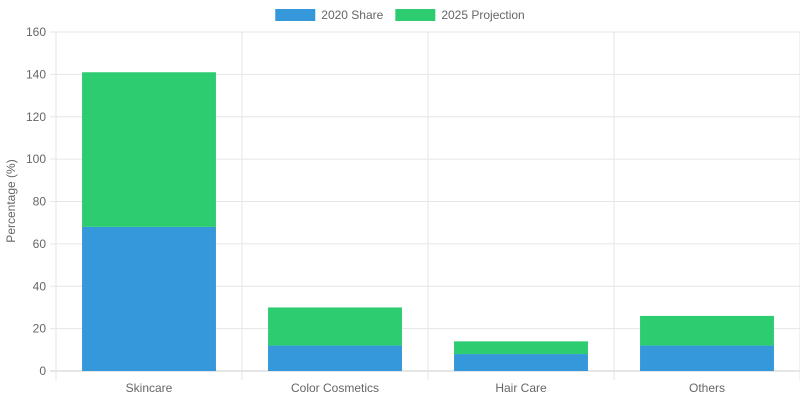 This screenshot has width=800, height=405. I want to click on y-axis-title: Percentage (%), so click(11, 200).